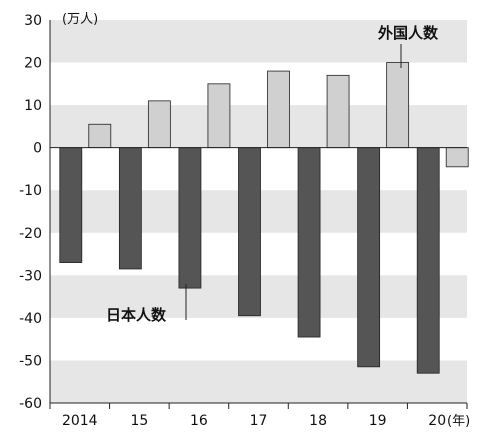 The width and height of the screenshot is (500, 434). I want to click on x-tick-labels: 2014 15 16 17 18 19 20, so click(254, 421).